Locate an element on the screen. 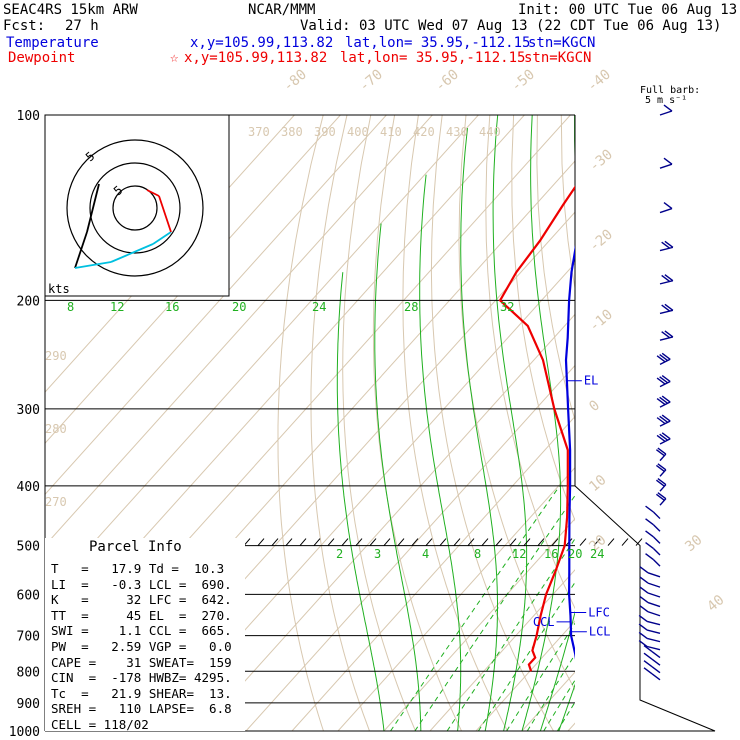 This screenshot has height=740, width=740. fcst-label: Fcst: is located at coordinates (24, 26).